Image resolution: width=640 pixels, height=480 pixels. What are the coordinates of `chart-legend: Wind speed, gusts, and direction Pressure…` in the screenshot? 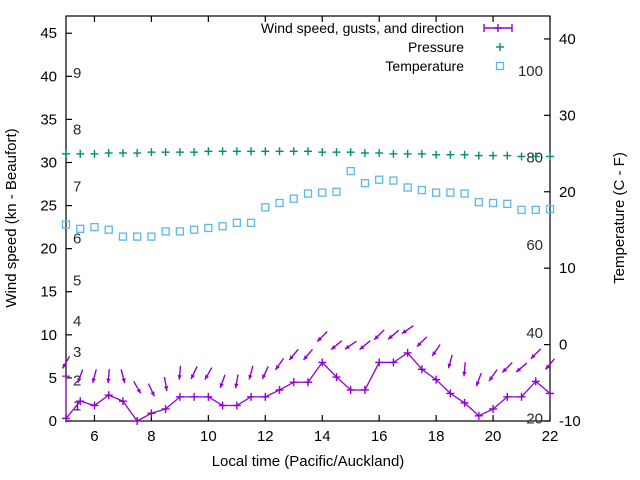 It's located at (387, 47).